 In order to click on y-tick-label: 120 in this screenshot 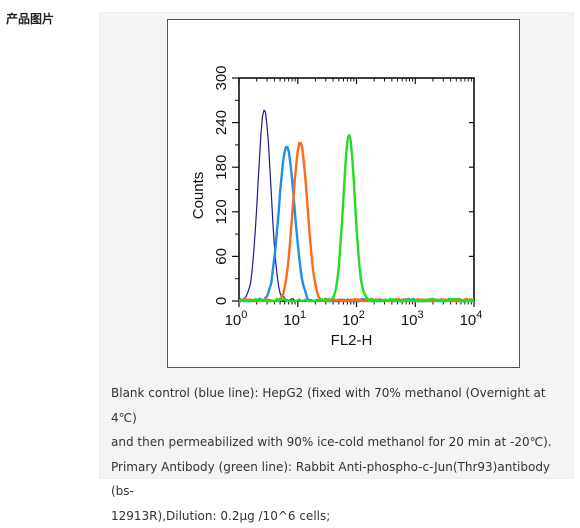, I will do `click(221, 211)`.